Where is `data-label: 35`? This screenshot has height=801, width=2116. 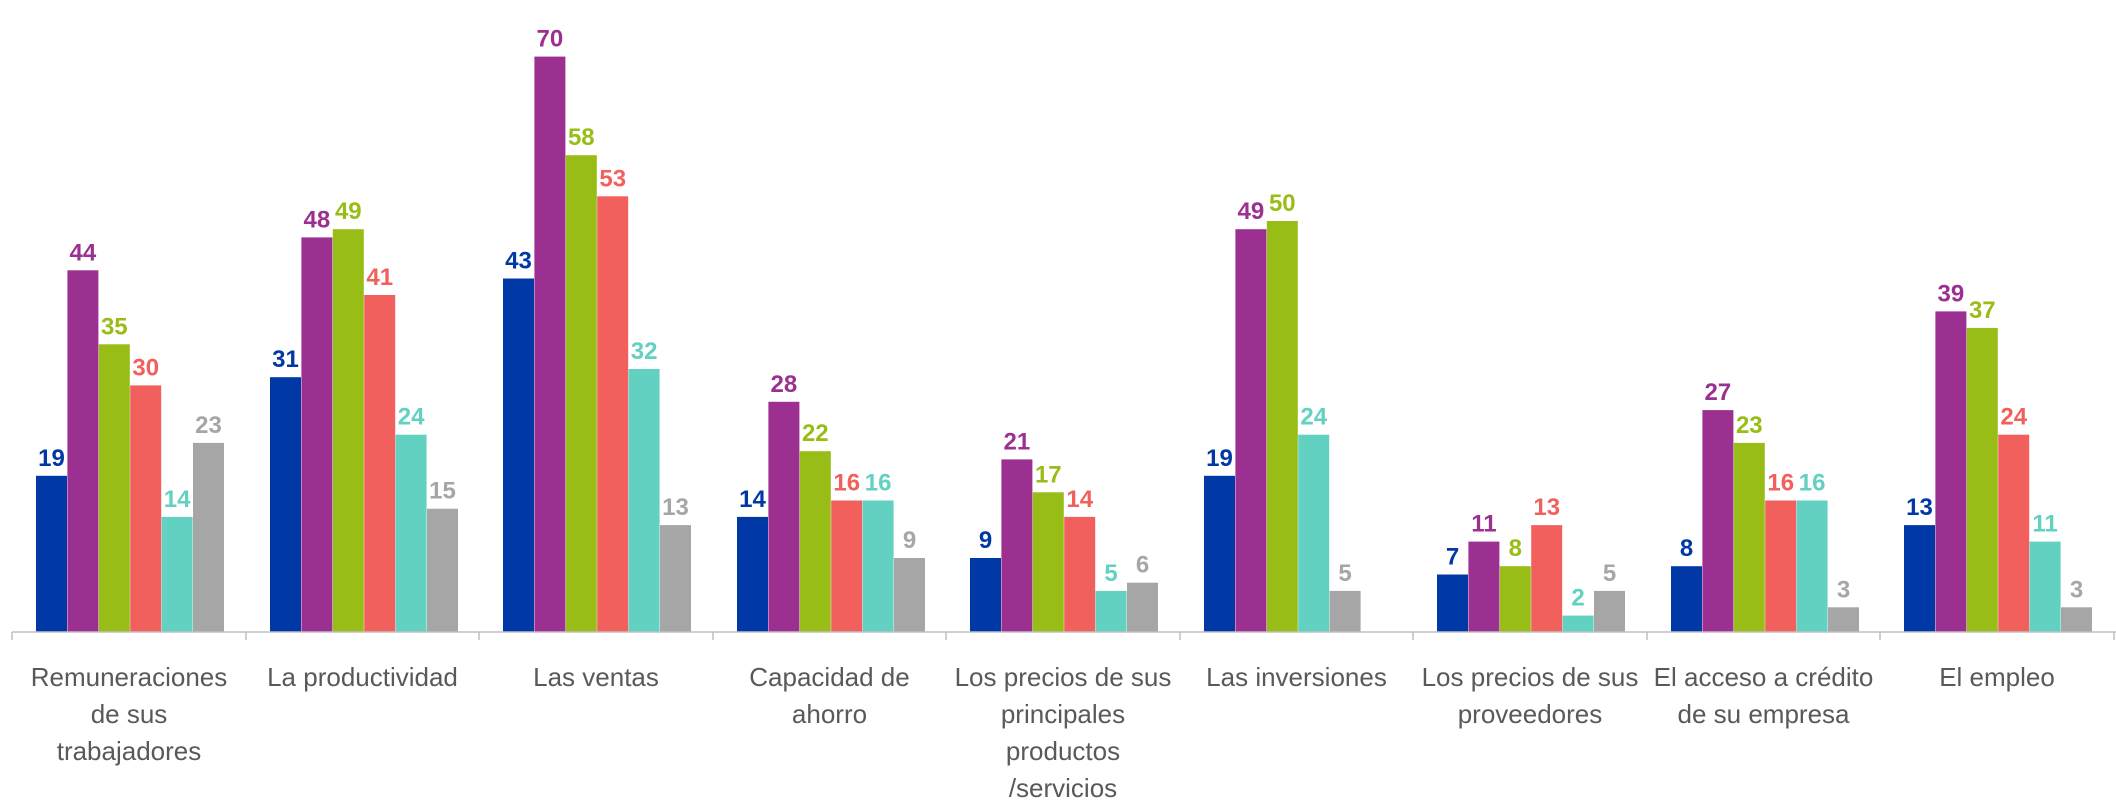 data-label: 35 is located at coordinates (114, 326).